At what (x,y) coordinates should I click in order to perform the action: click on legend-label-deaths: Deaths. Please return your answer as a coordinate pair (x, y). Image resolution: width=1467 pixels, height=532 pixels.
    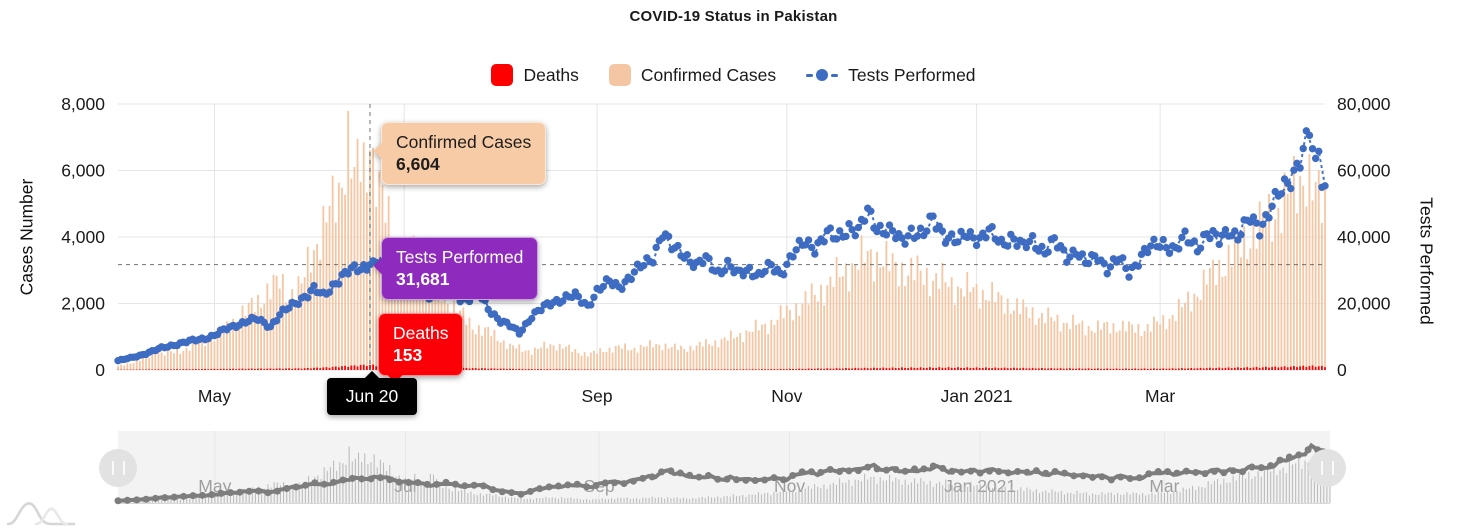
    Looking at the image, I should click on (551, 74).